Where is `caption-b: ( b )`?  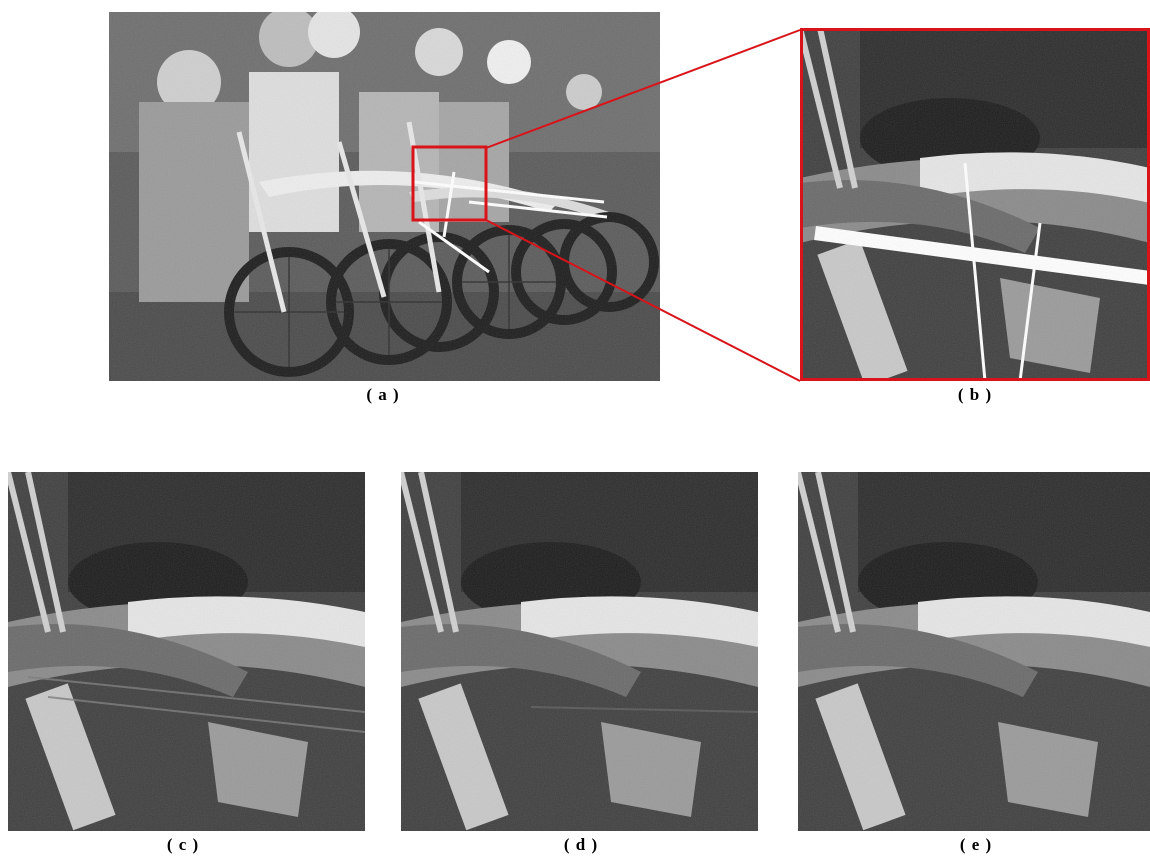 caption-b: ( b ) is located at coordinates (975, 394).